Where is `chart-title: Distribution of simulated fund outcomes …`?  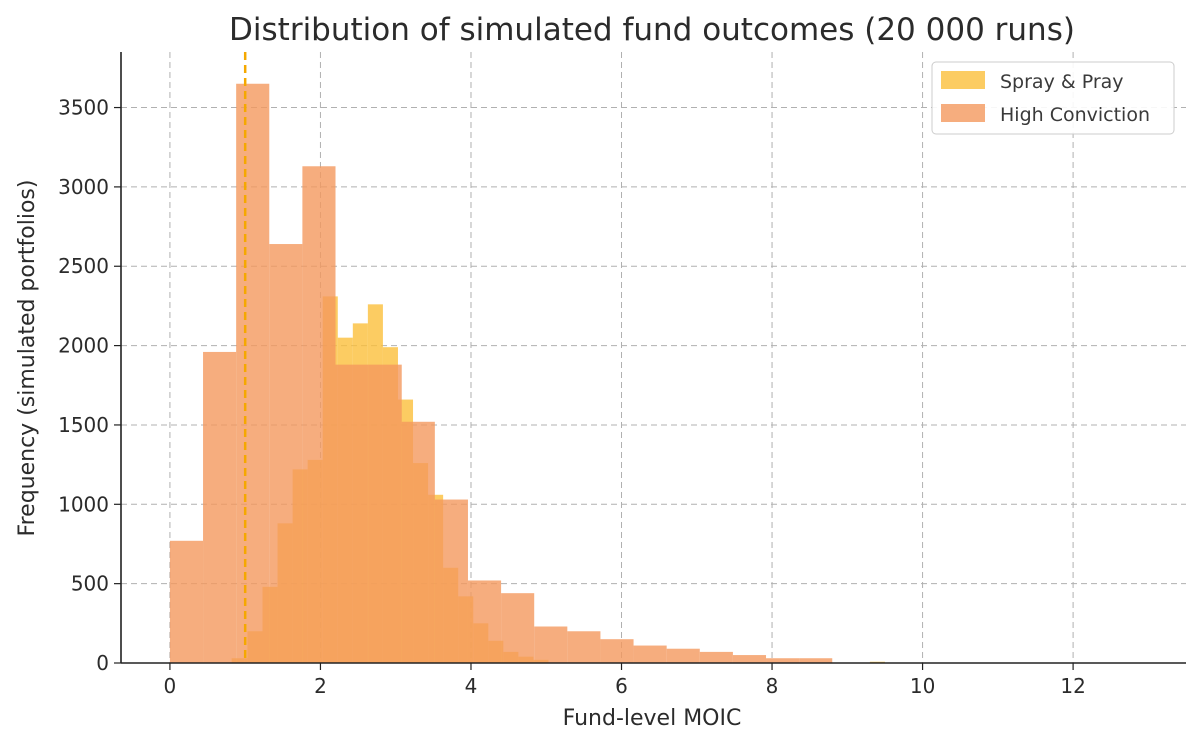
chart-title: Distribution of simulated fund outcomes … is located at coordinates (652, 30).